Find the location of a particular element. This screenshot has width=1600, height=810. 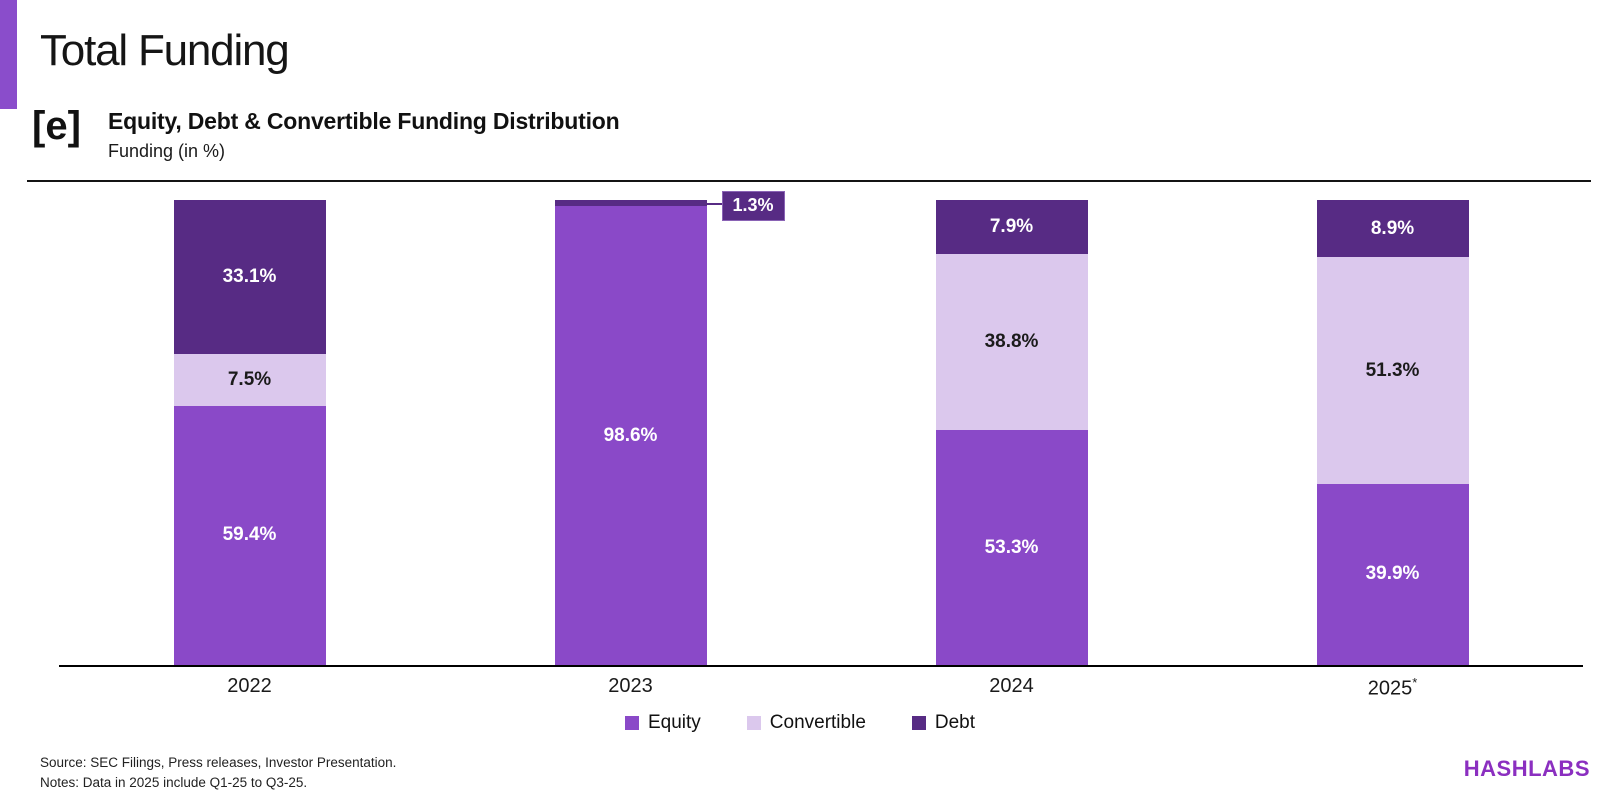

legend-item-equity: Equity is located at coordinates (662, 723).